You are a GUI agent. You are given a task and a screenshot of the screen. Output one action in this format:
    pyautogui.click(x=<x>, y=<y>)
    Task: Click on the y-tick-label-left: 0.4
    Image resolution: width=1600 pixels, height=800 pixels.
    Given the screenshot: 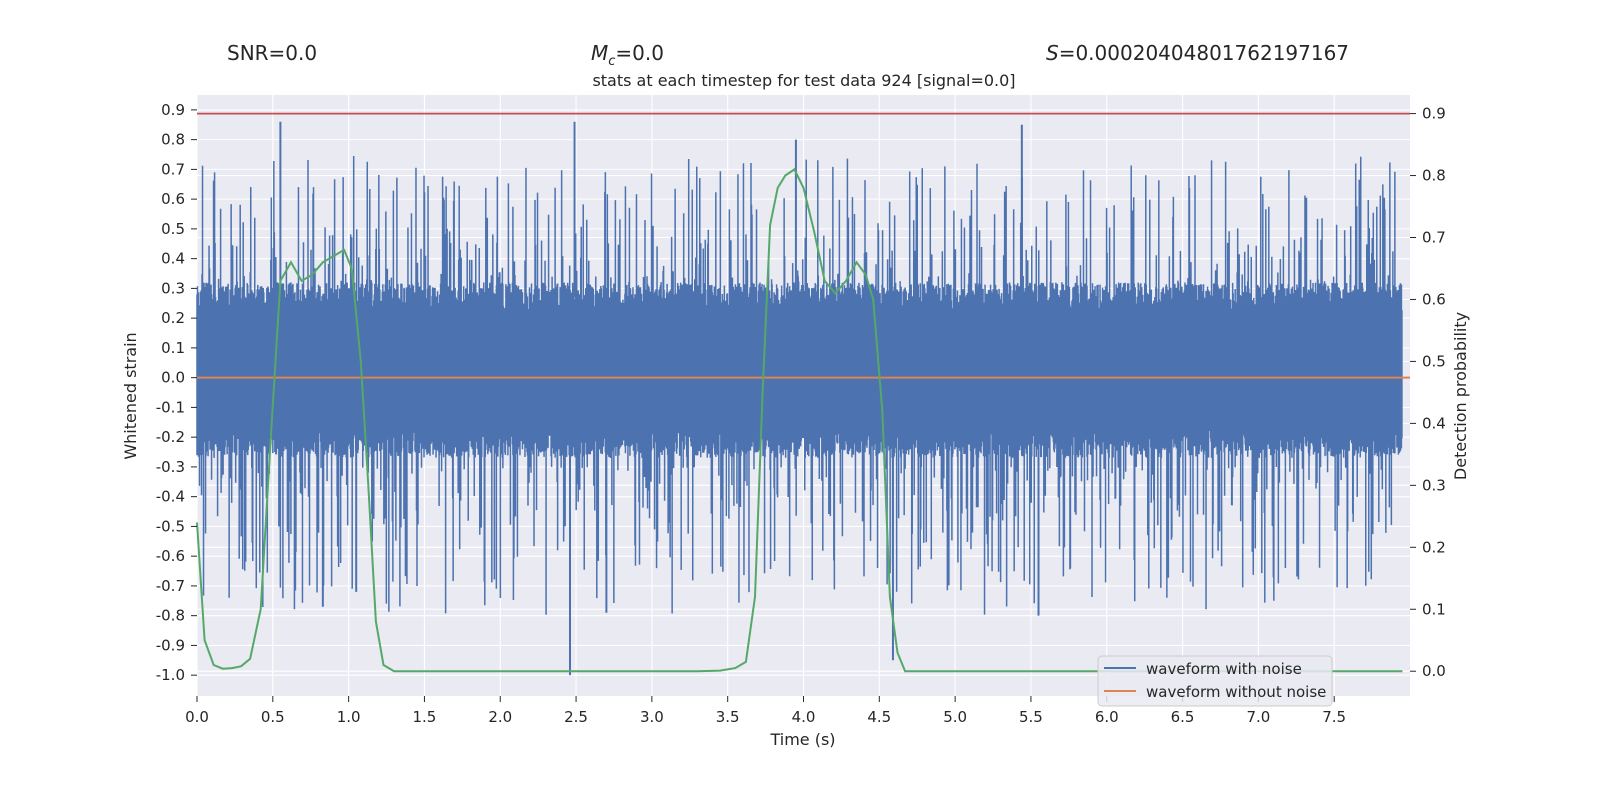 What is the action you would take?
    pyautogui.click(x=173, y=259)
    